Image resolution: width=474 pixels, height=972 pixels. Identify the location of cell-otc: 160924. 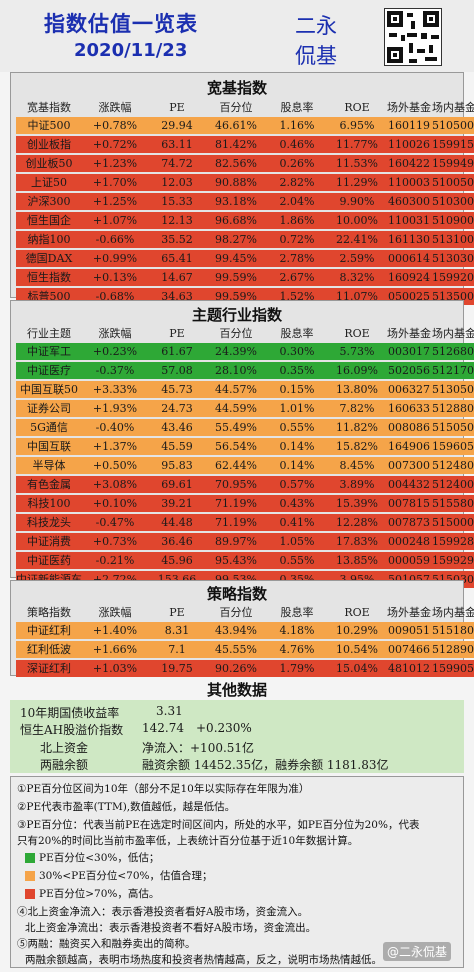
(409, 277).